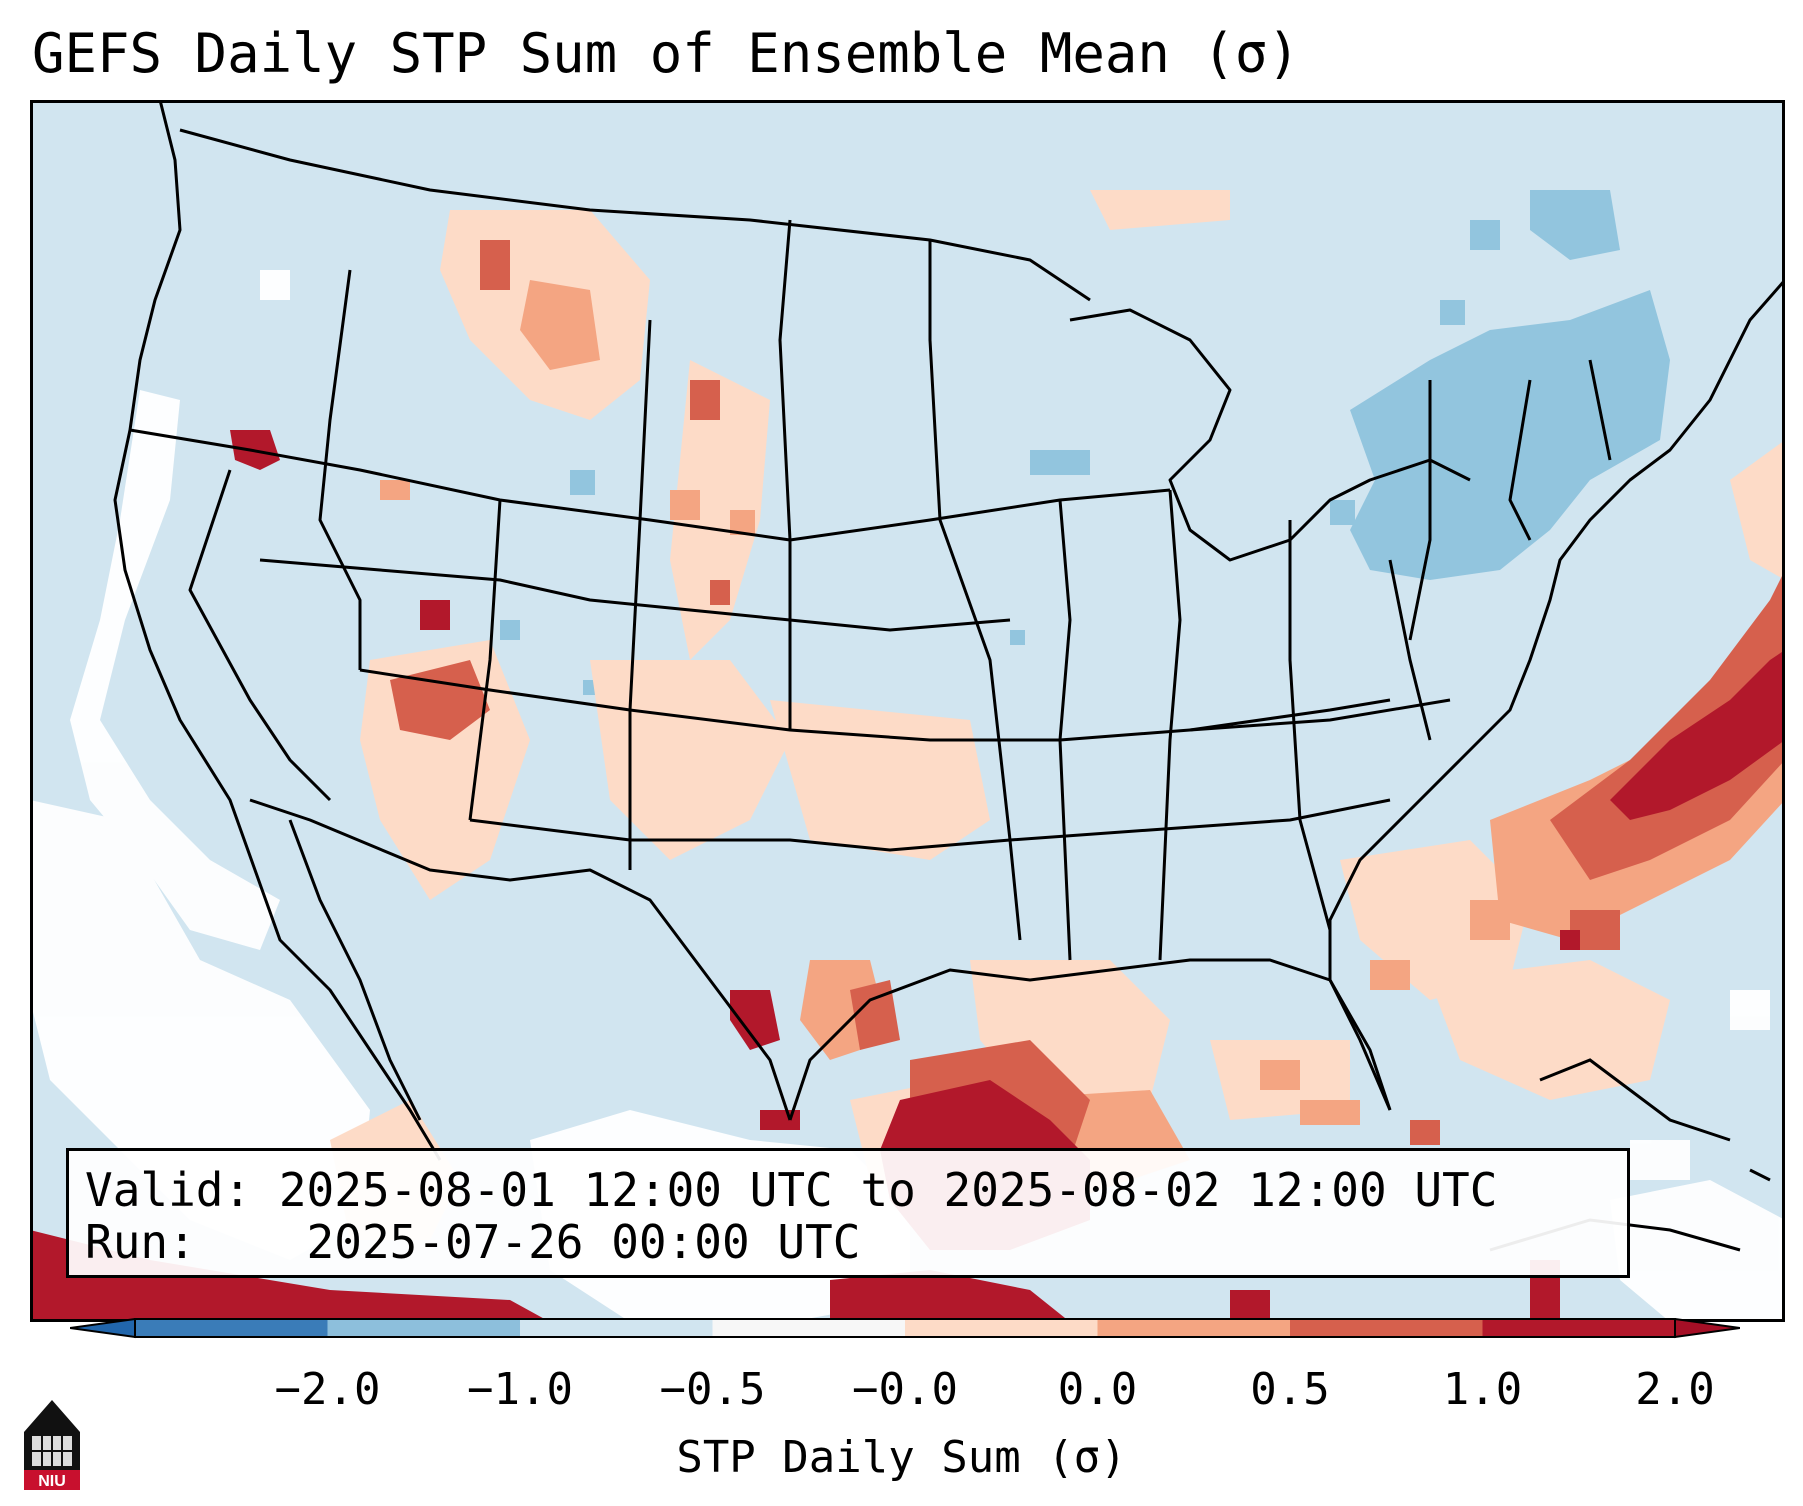 The height and width of the screenshot is (1506, 1803). I want to click on niu-logo: NIU, so click(52, 1445).